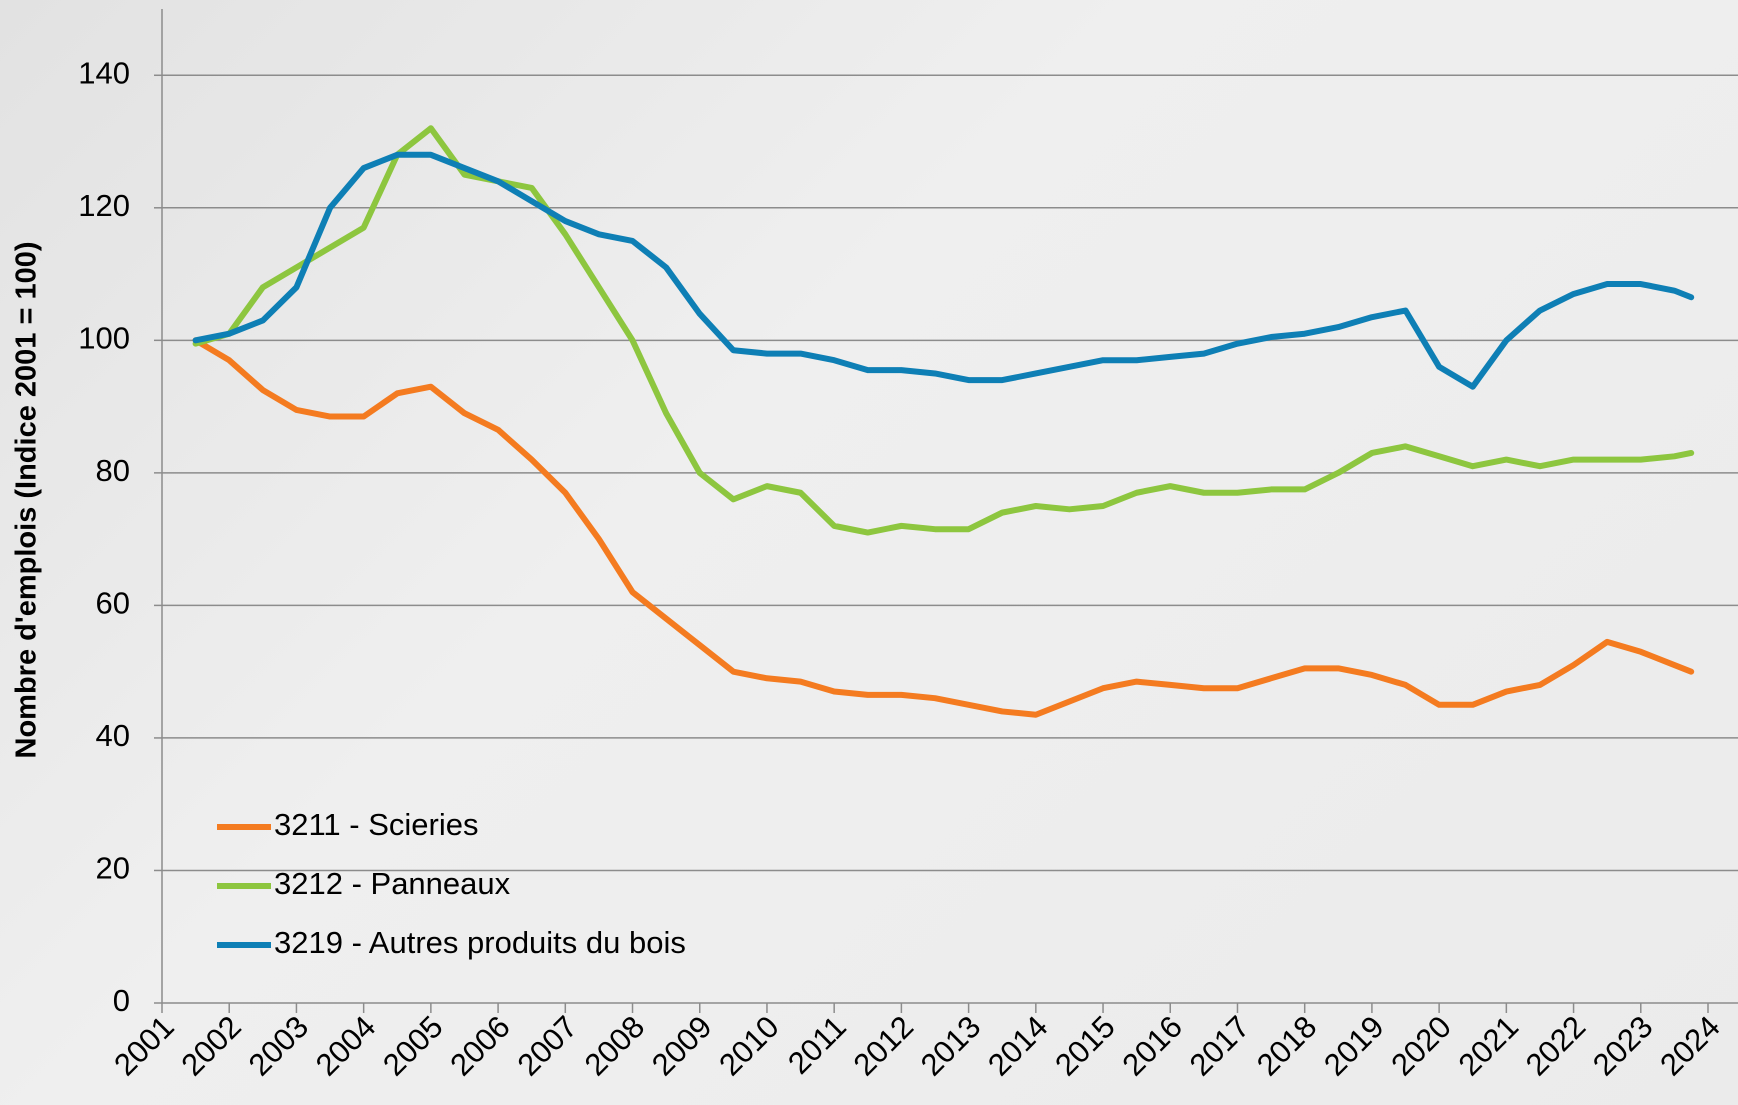 The width and height of the screenshot is (1738, 1105). I want to click on x-tick-label: 2003, so click(279, 1046).